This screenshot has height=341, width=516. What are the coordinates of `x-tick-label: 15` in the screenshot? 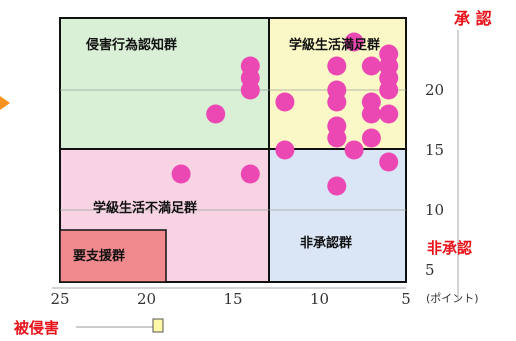 It's located at (232, 299).